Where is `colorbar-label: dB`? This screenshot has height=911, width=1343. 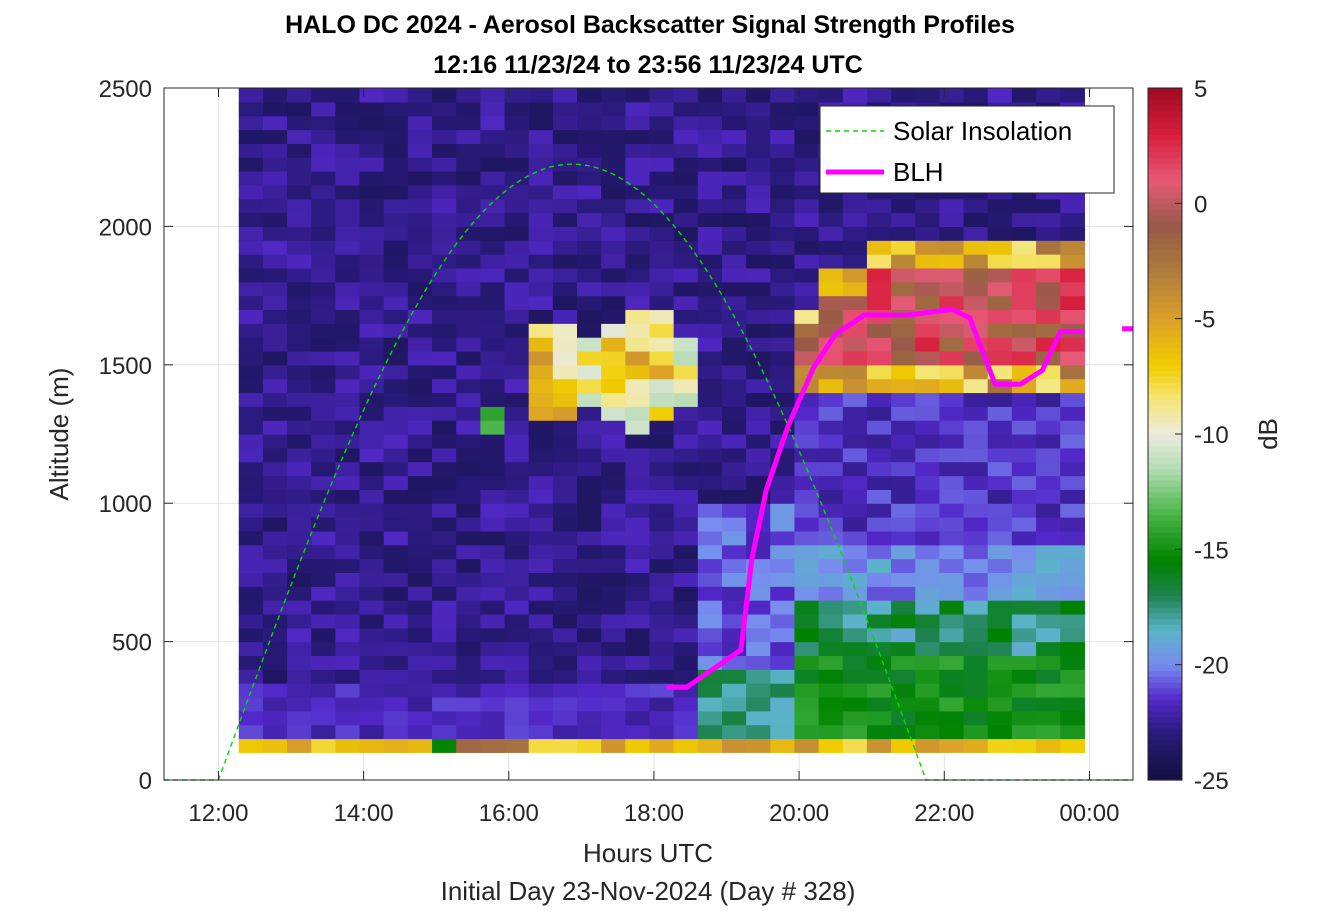
colorbar-label: dB is located at coordinates (1268, 434).